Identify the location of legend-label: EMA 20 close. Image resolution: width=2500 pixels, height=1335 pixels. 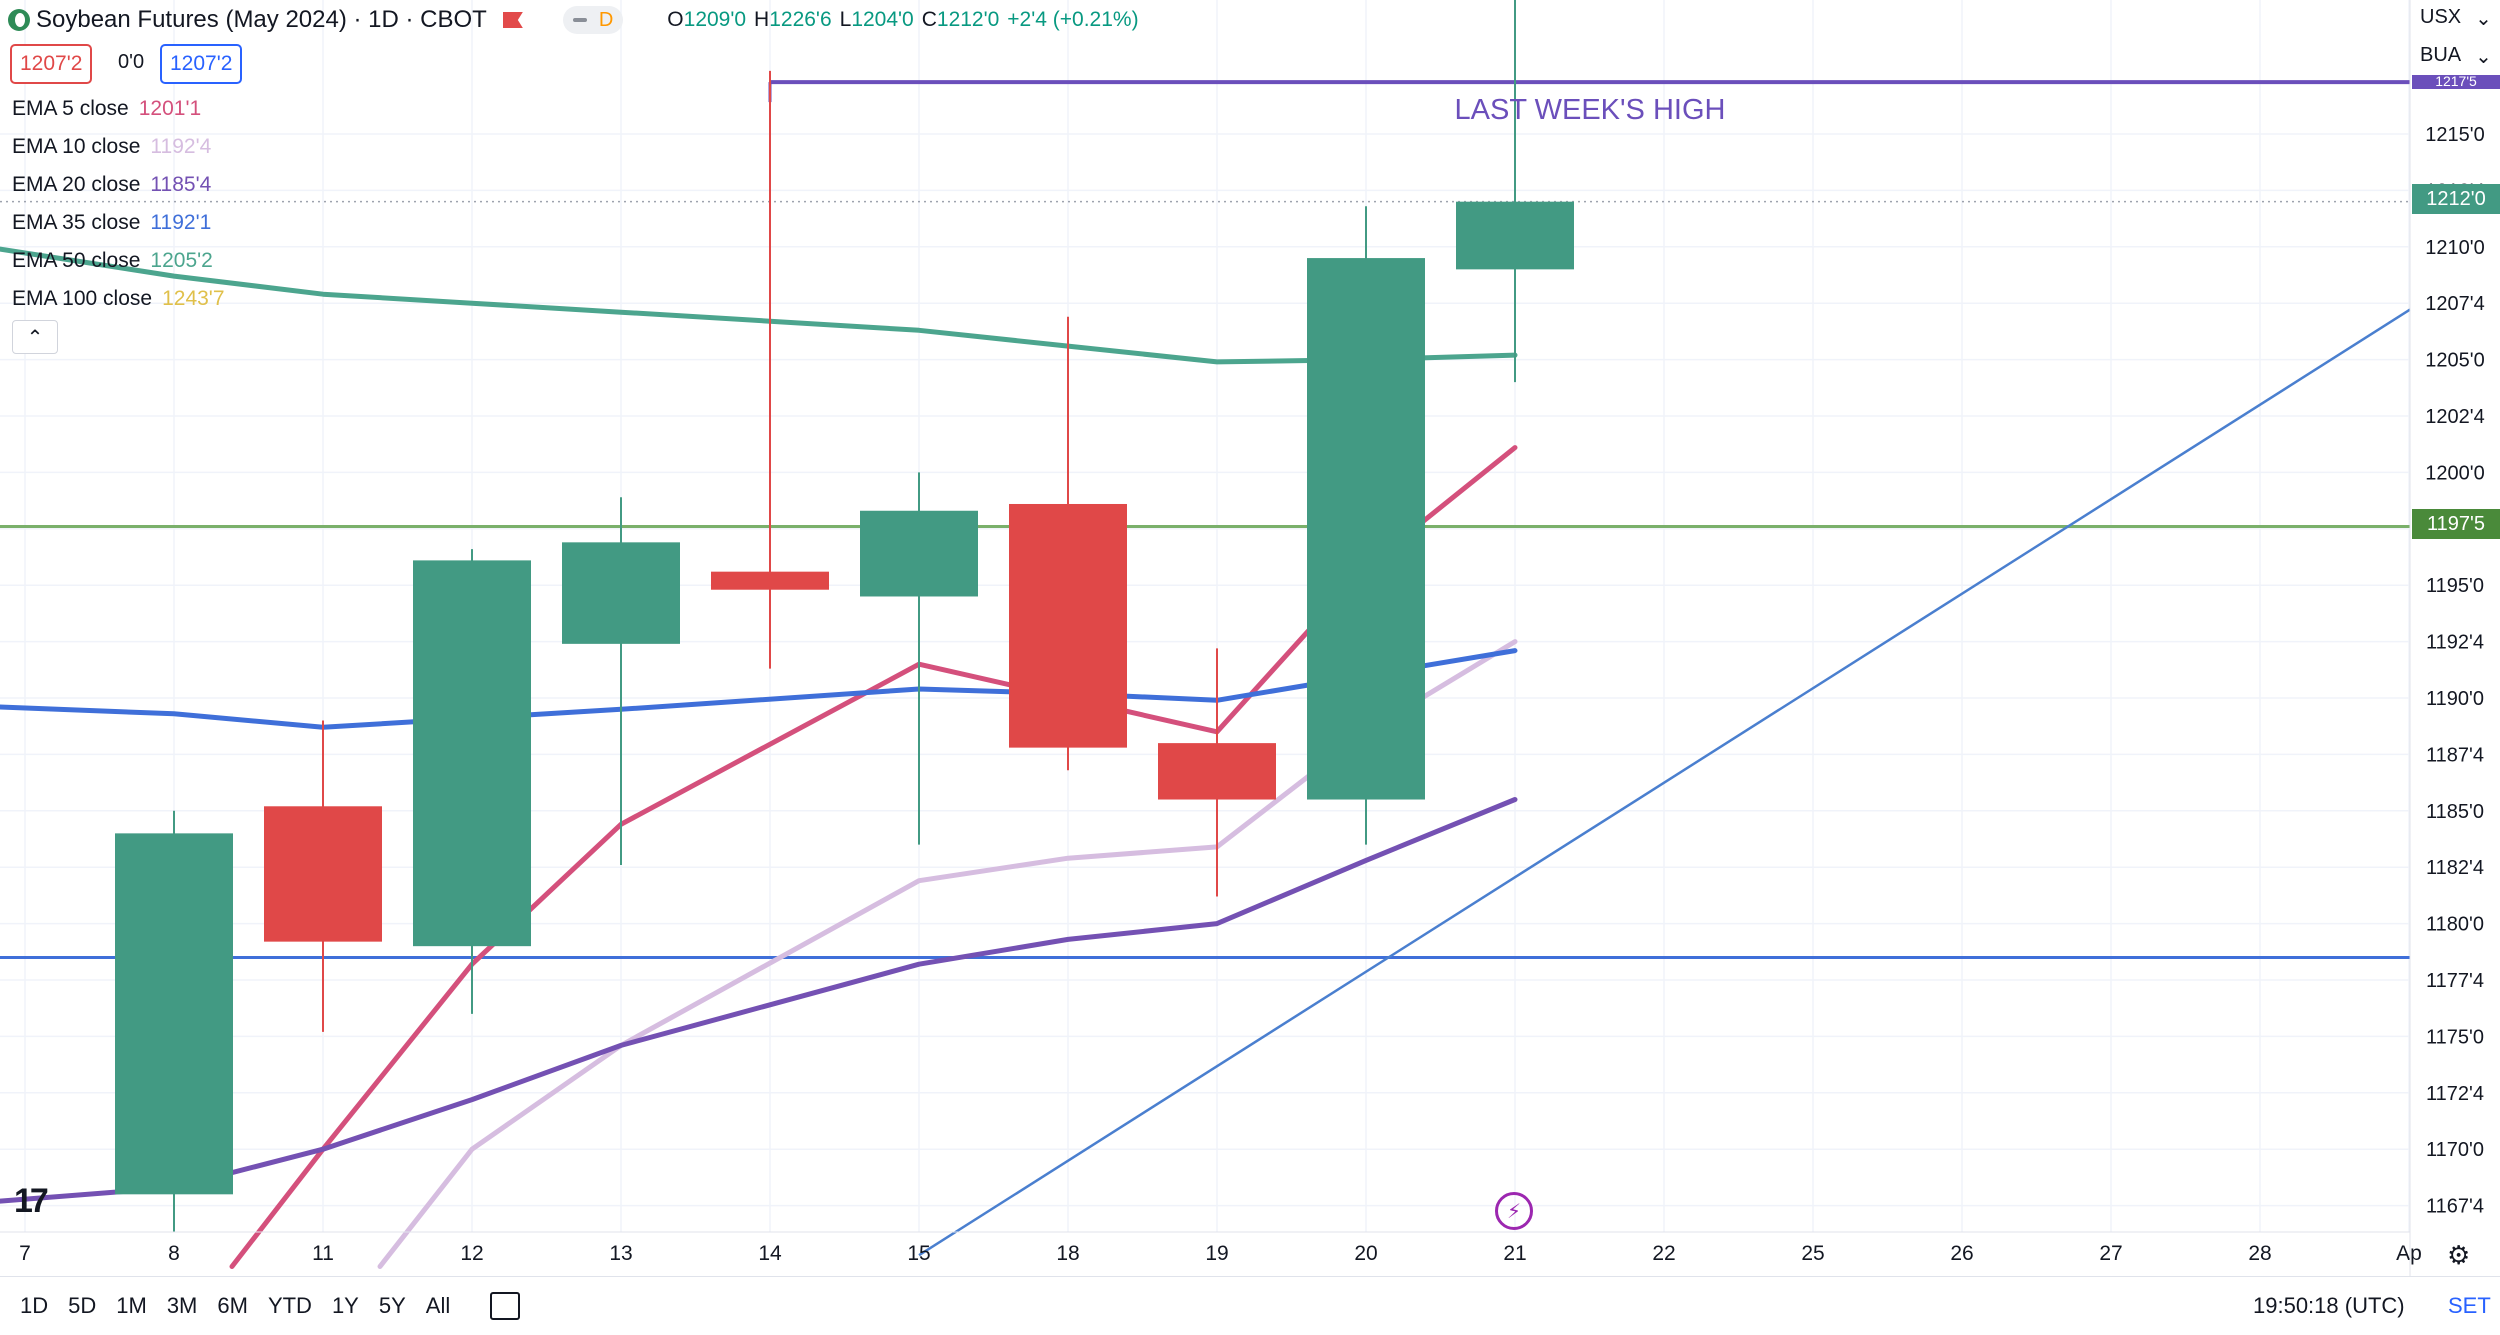
(76, 184).